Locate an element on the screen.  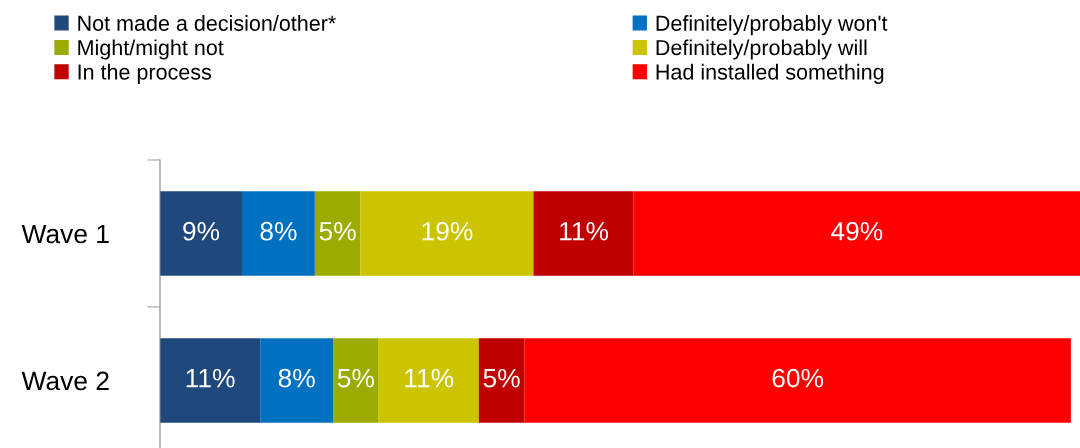
legend-label: Definitely/probably won't is located at coordinates (772, 25).